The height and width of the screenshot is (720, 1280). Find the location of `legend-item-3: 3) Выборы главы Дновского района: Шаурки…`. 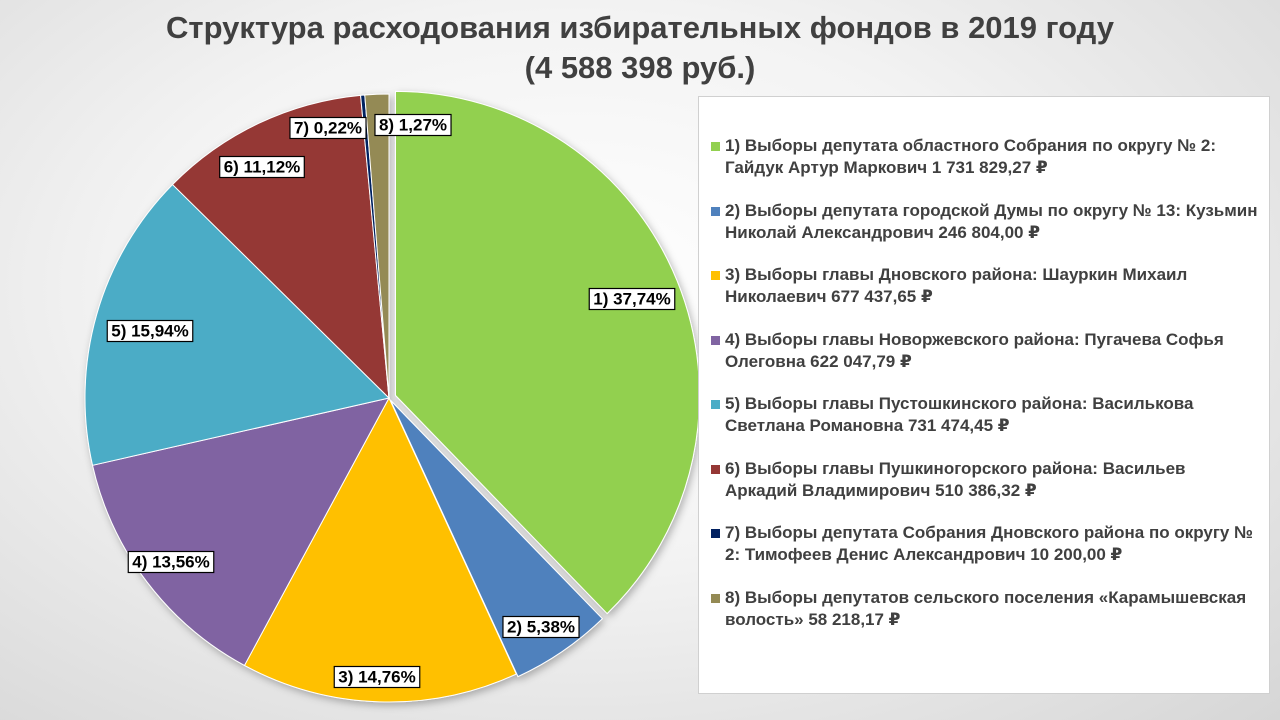

legend-item-3: 3) Выборы главы Дновского района: Шаурки… is located at coordinates (986, 286).